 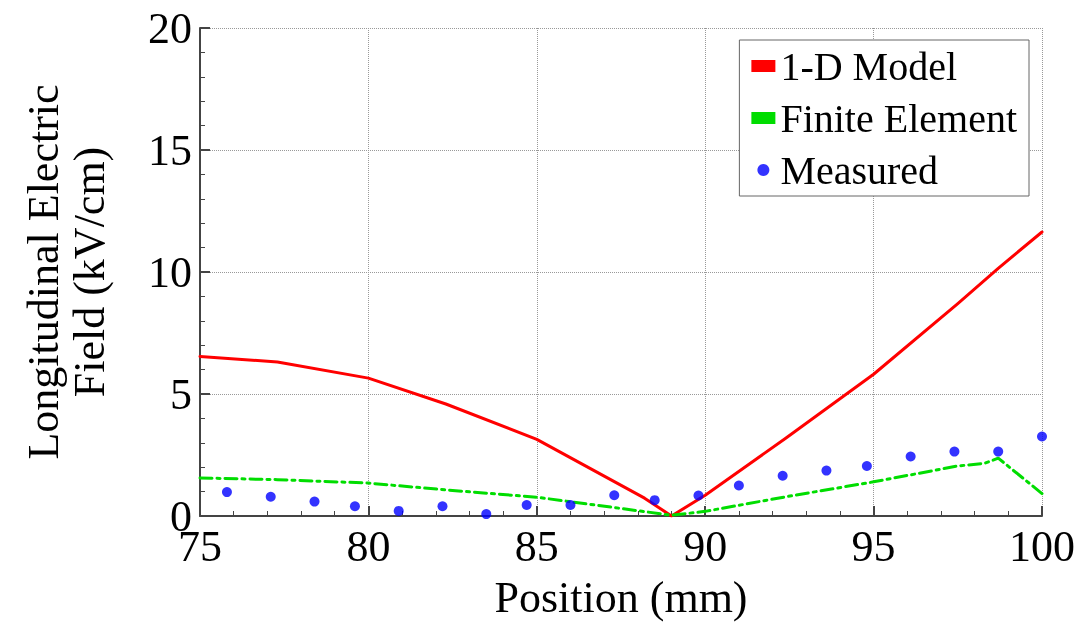 I want to click on y-tick-label: 5, so click(x=181, y=394).